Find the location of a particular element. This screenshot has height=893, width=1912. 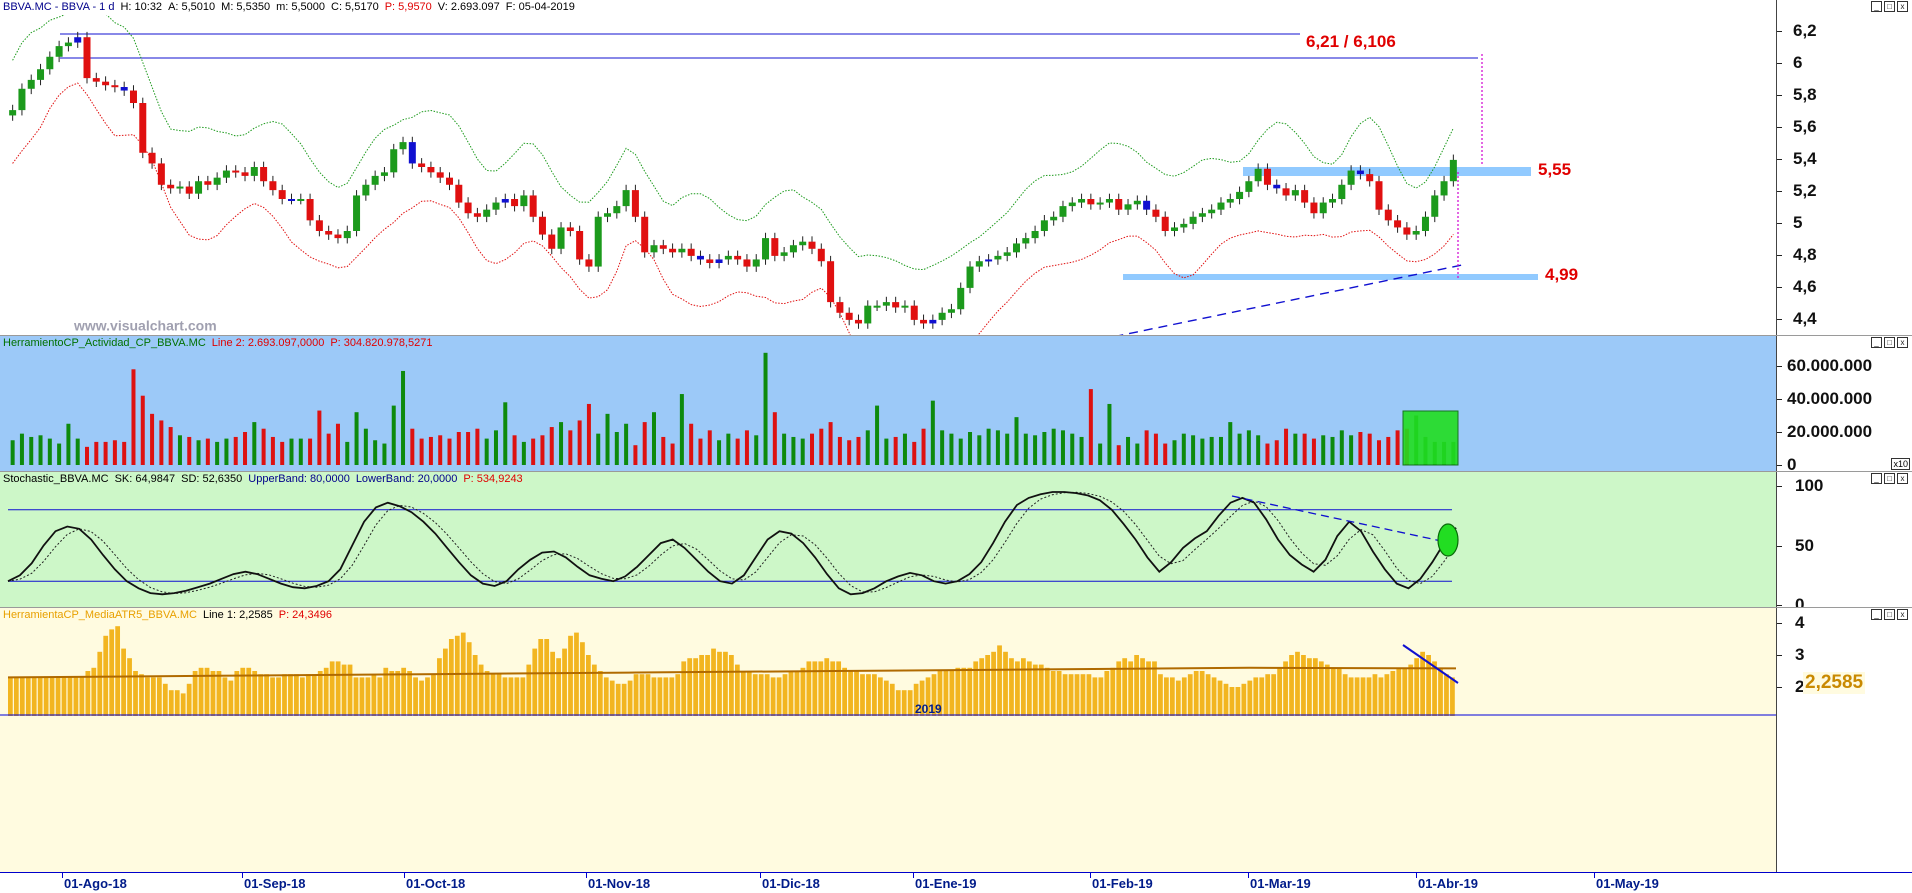

header-field: UpperBand: 80,0000 is located at coordinates (299, 479).